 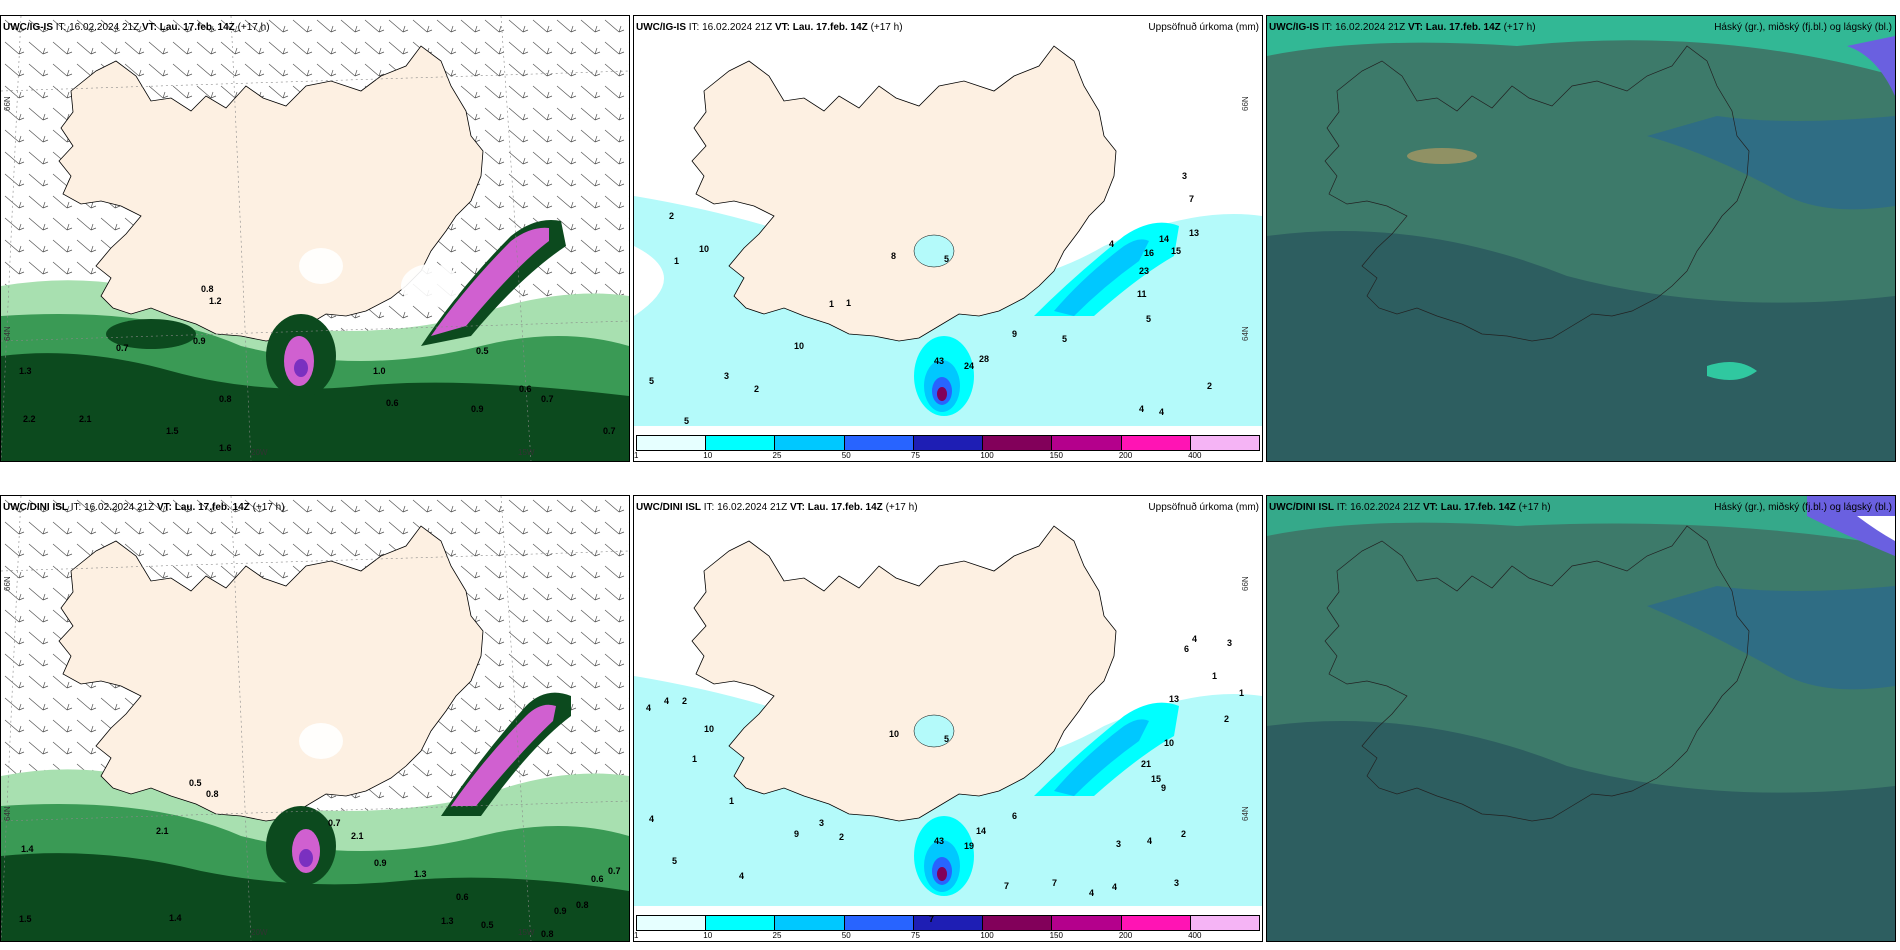 What do you see at coordinates (1203, 507) in the screenshot?
I see `panel-field-title: Uppsöfnuð úrkoma (mm)` at bounding box center [1203, 507].